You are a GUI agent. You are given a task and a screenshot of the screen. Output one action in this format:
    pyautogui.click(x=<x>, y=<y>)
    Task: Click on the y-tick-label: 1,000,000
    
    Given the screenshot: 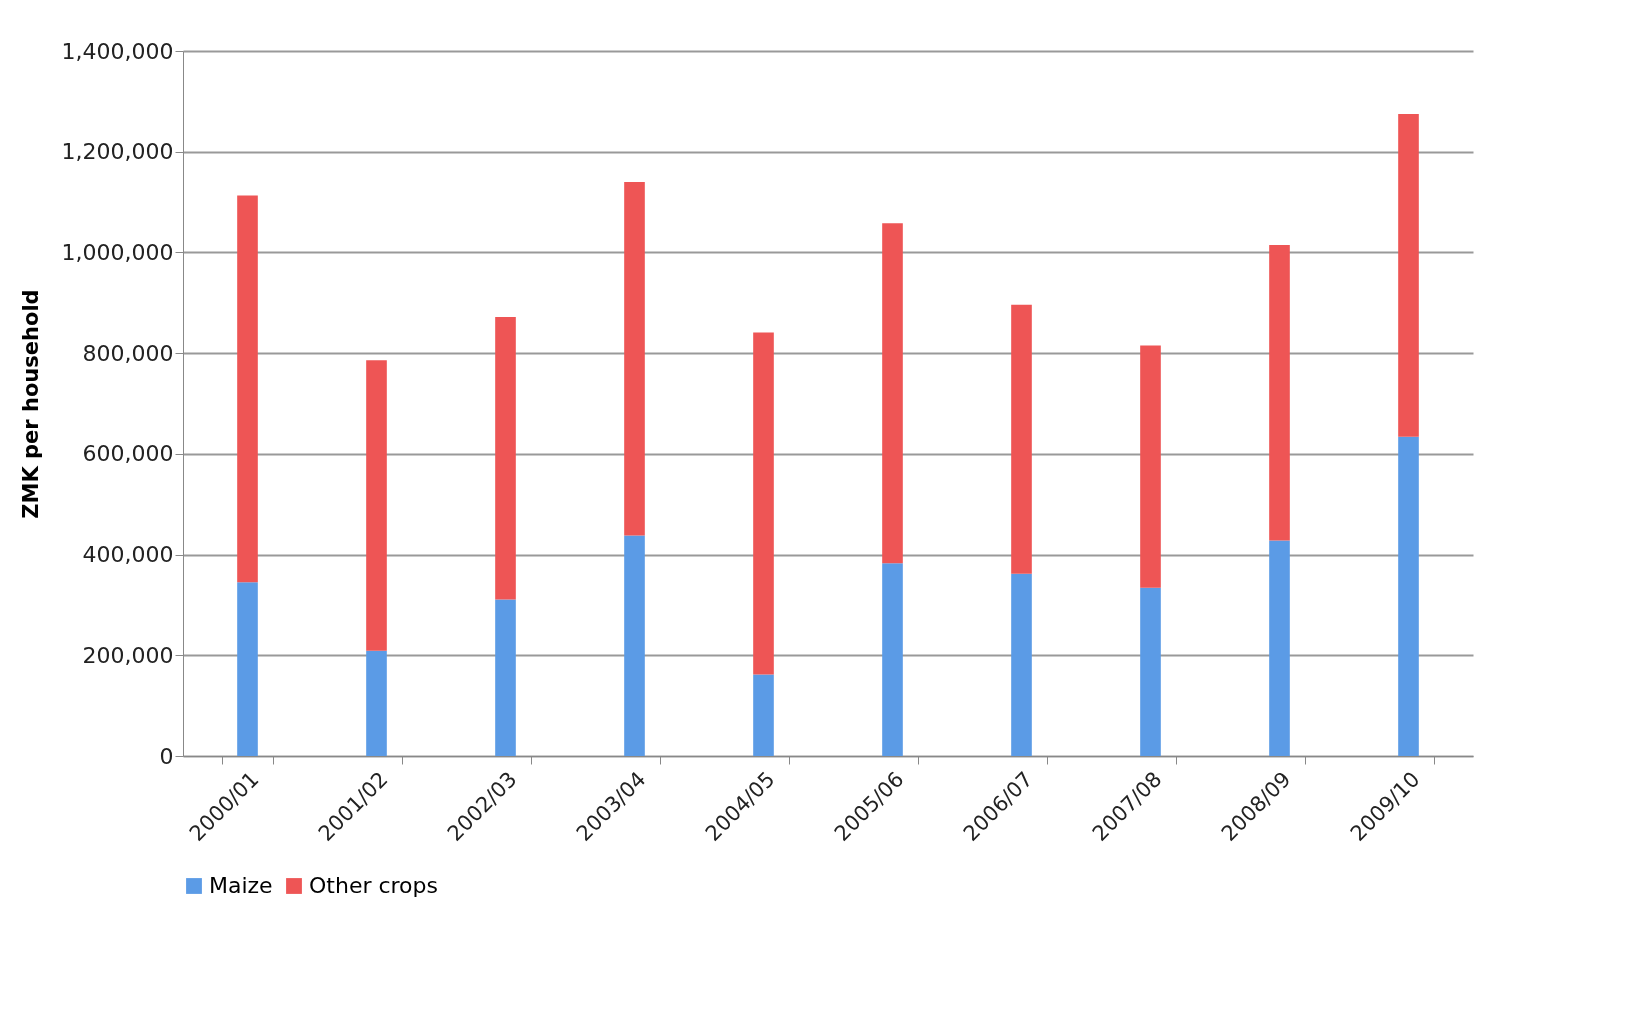 What is the action you would take?
    pyautogui.click(x=117, y=252)
    